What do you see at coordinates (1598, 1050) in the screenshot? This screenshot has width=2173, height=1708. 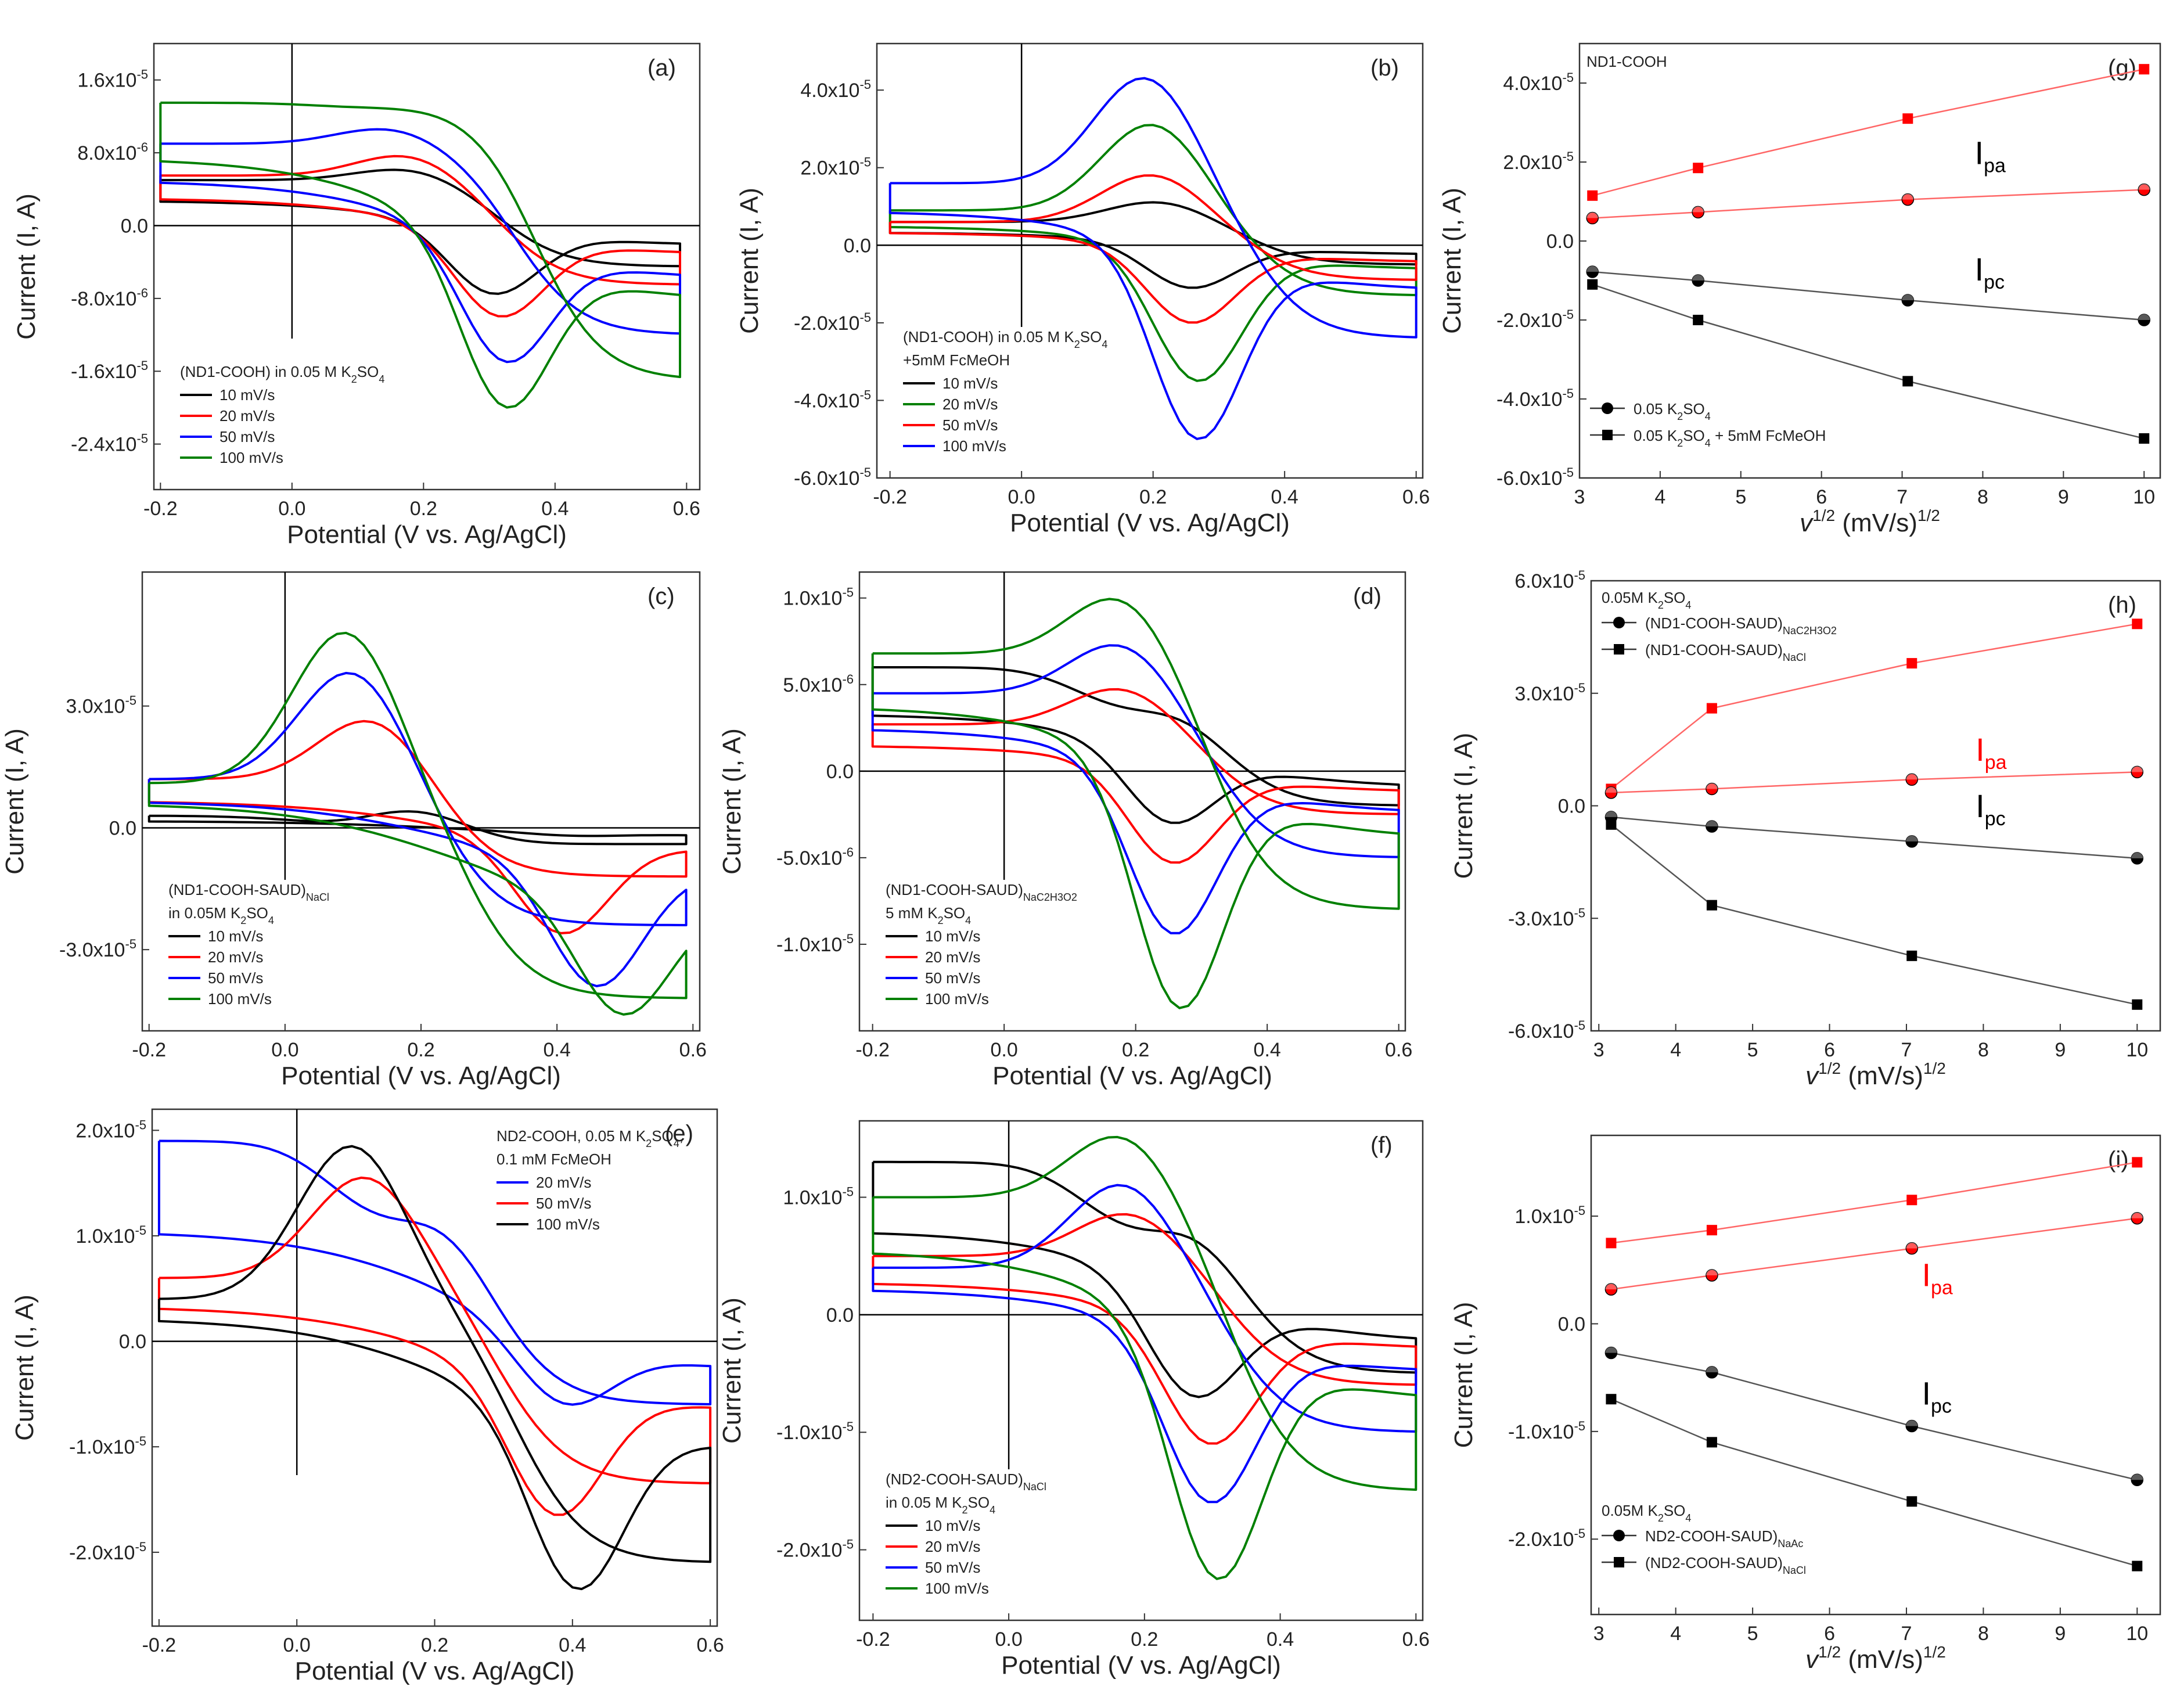 I see `x-tick-label: 3` at bounding box center [1598, 1050].